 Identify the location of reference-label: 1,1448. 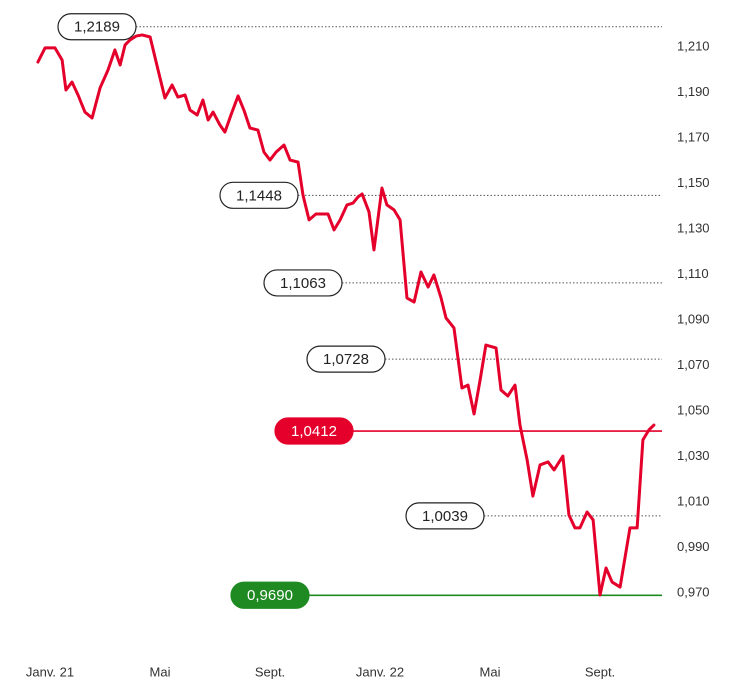
(259, 195).